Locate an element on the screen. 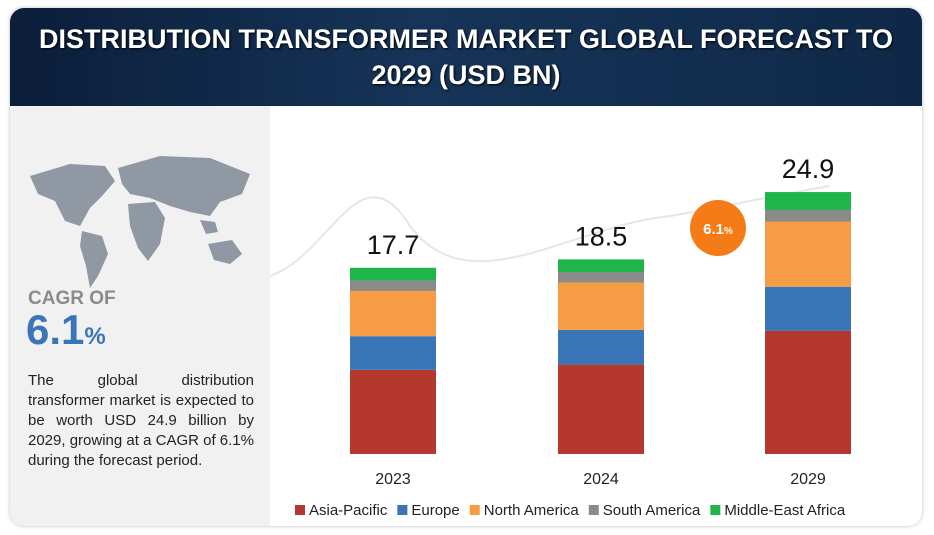 This screenshot has height=535, width=934. badge-number: 6.1 is located at coordinates (713, 229).